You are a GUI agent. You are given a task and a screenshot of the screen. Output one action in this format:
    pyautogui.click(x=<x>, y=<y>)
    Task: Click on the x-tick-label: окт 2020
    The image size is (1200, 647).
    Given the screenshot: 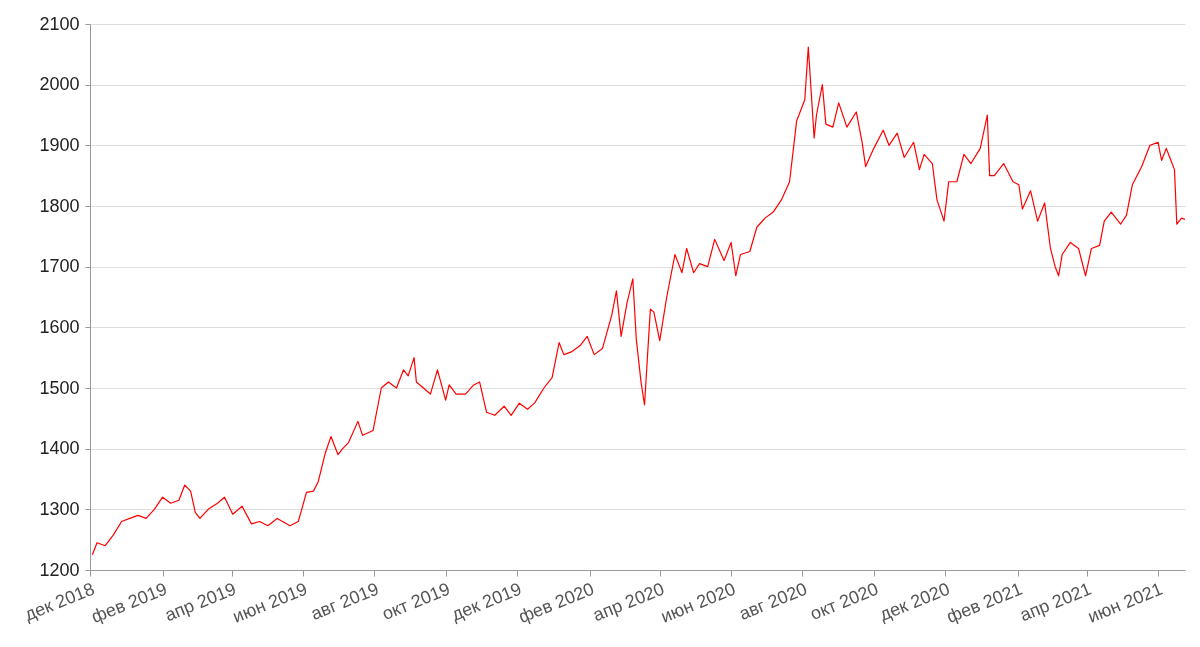 What is the action you would take?
    pyautogui.click(x=844, y=601)
    